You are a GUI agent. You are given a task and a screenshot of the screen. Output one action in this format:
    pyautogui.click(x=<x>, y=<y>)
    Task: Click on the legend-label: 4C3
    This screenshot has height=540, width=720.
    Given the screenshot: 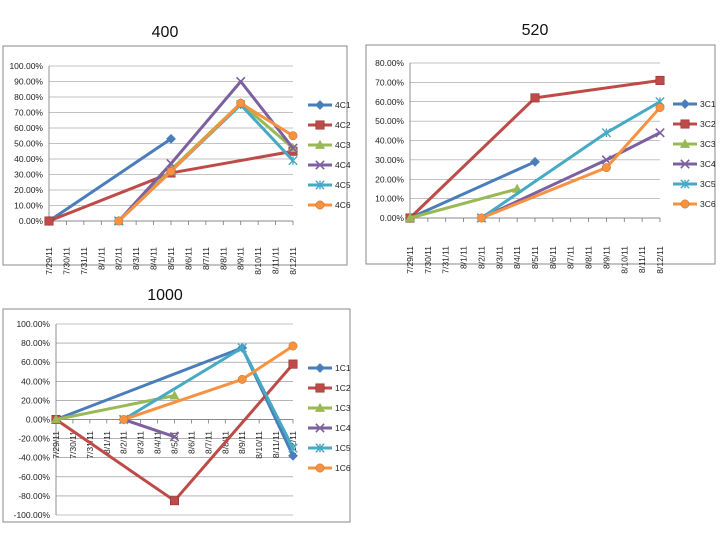 What is the action you would take?
    pyautogui.click(x=343, y=145)
    